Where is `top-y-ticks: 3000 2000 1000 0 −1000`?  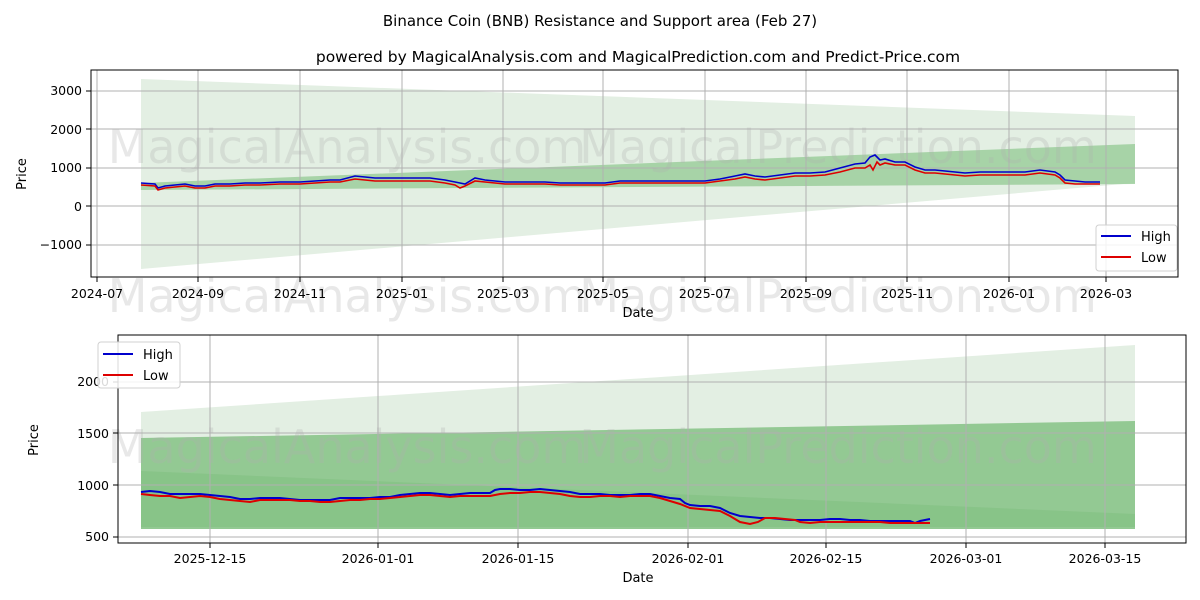
top-y-ticks: 3000 2000 1000 0 −1000 is located at coordinates (65, 167).